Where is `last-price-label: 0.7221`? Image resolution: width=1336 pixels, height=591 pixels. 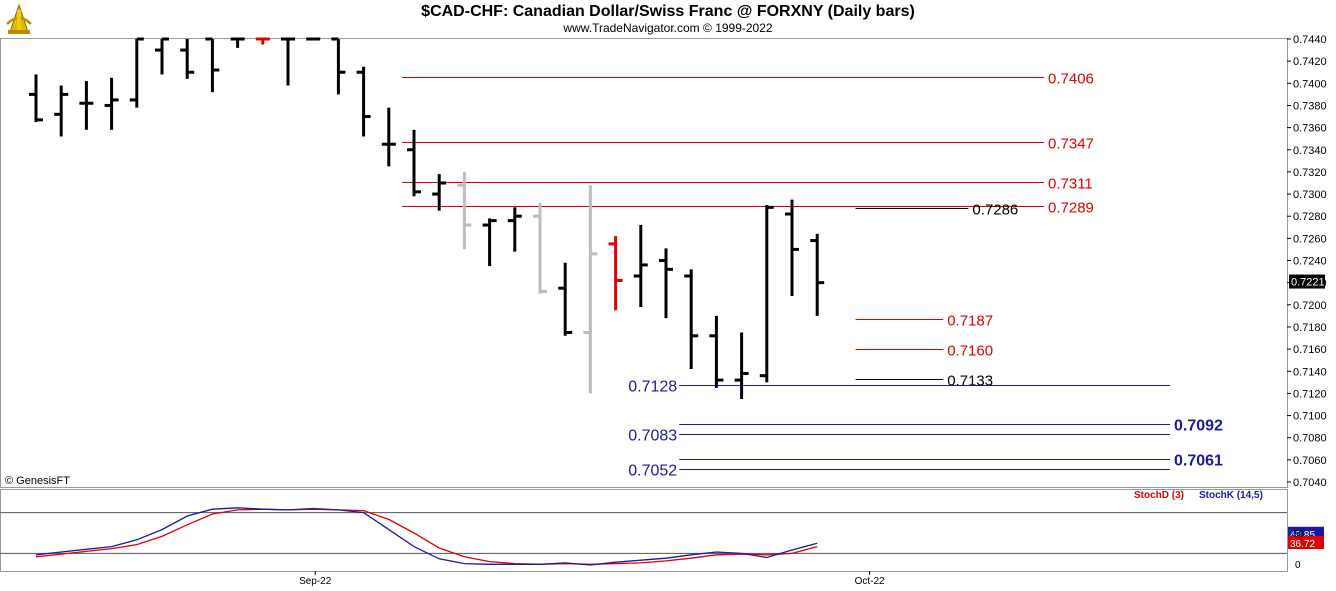
last-price-label: 0.7221 is located at coordinates (1308, 283).